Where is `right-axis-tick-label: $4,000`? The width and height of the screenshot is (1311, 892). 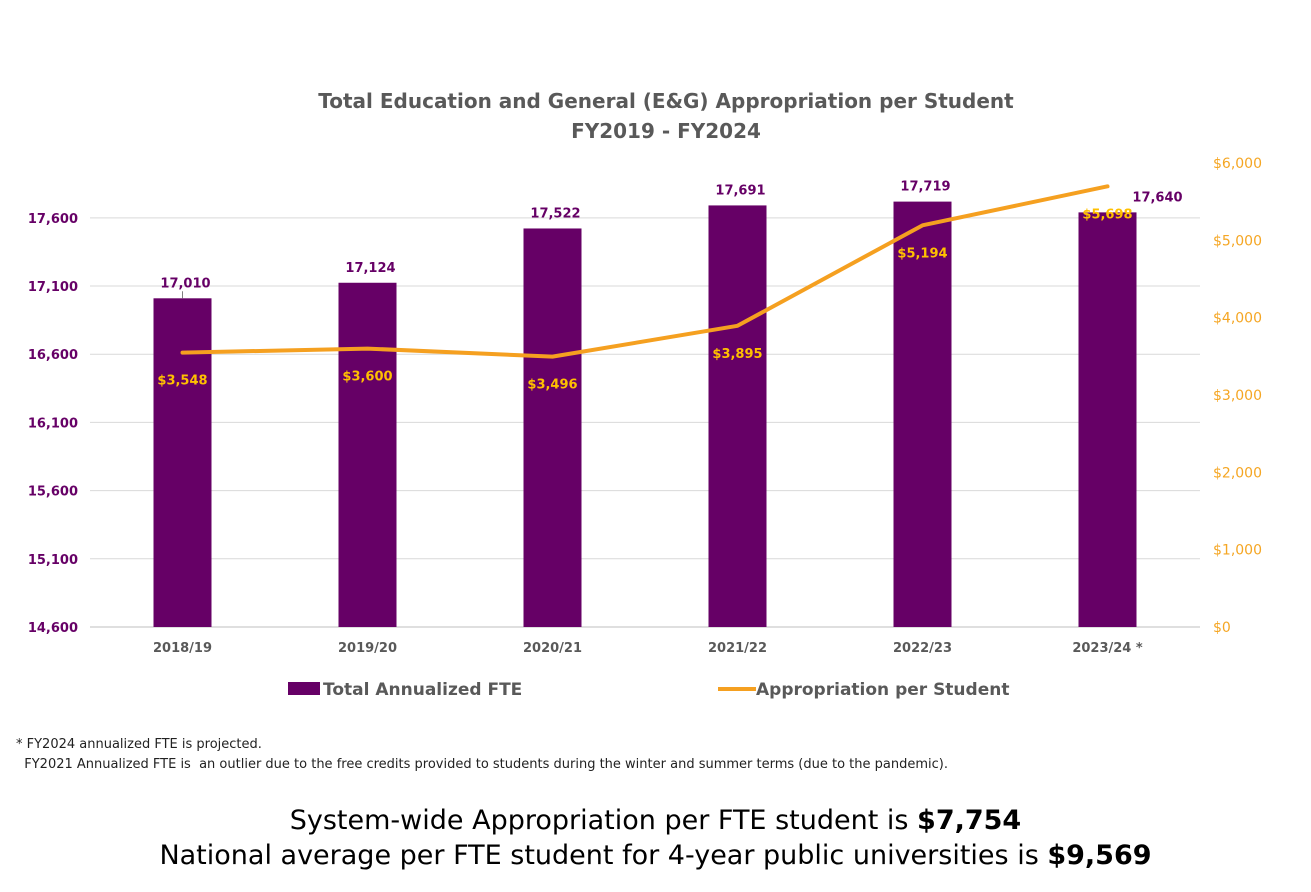 right-axis-tick-label: $4,000 is located at coordinates (1237, 319).